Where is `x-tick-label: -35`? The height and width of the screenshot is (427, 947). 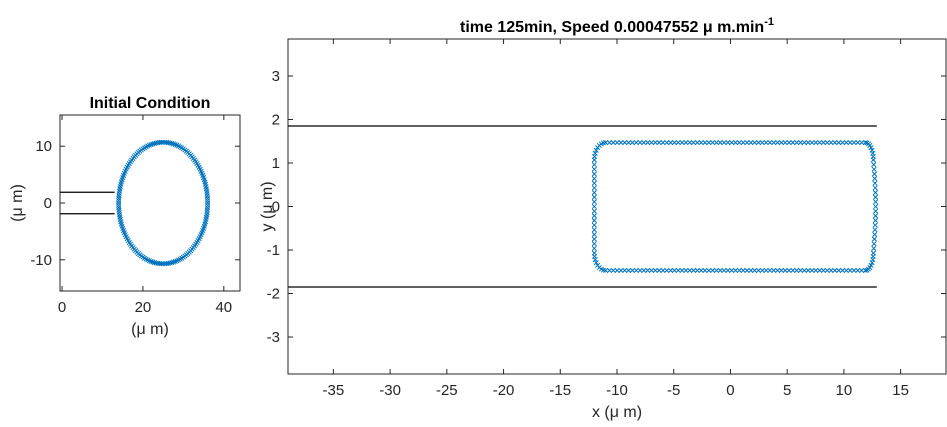
x-tick-label: -35 is located at coordinates (334, 390).